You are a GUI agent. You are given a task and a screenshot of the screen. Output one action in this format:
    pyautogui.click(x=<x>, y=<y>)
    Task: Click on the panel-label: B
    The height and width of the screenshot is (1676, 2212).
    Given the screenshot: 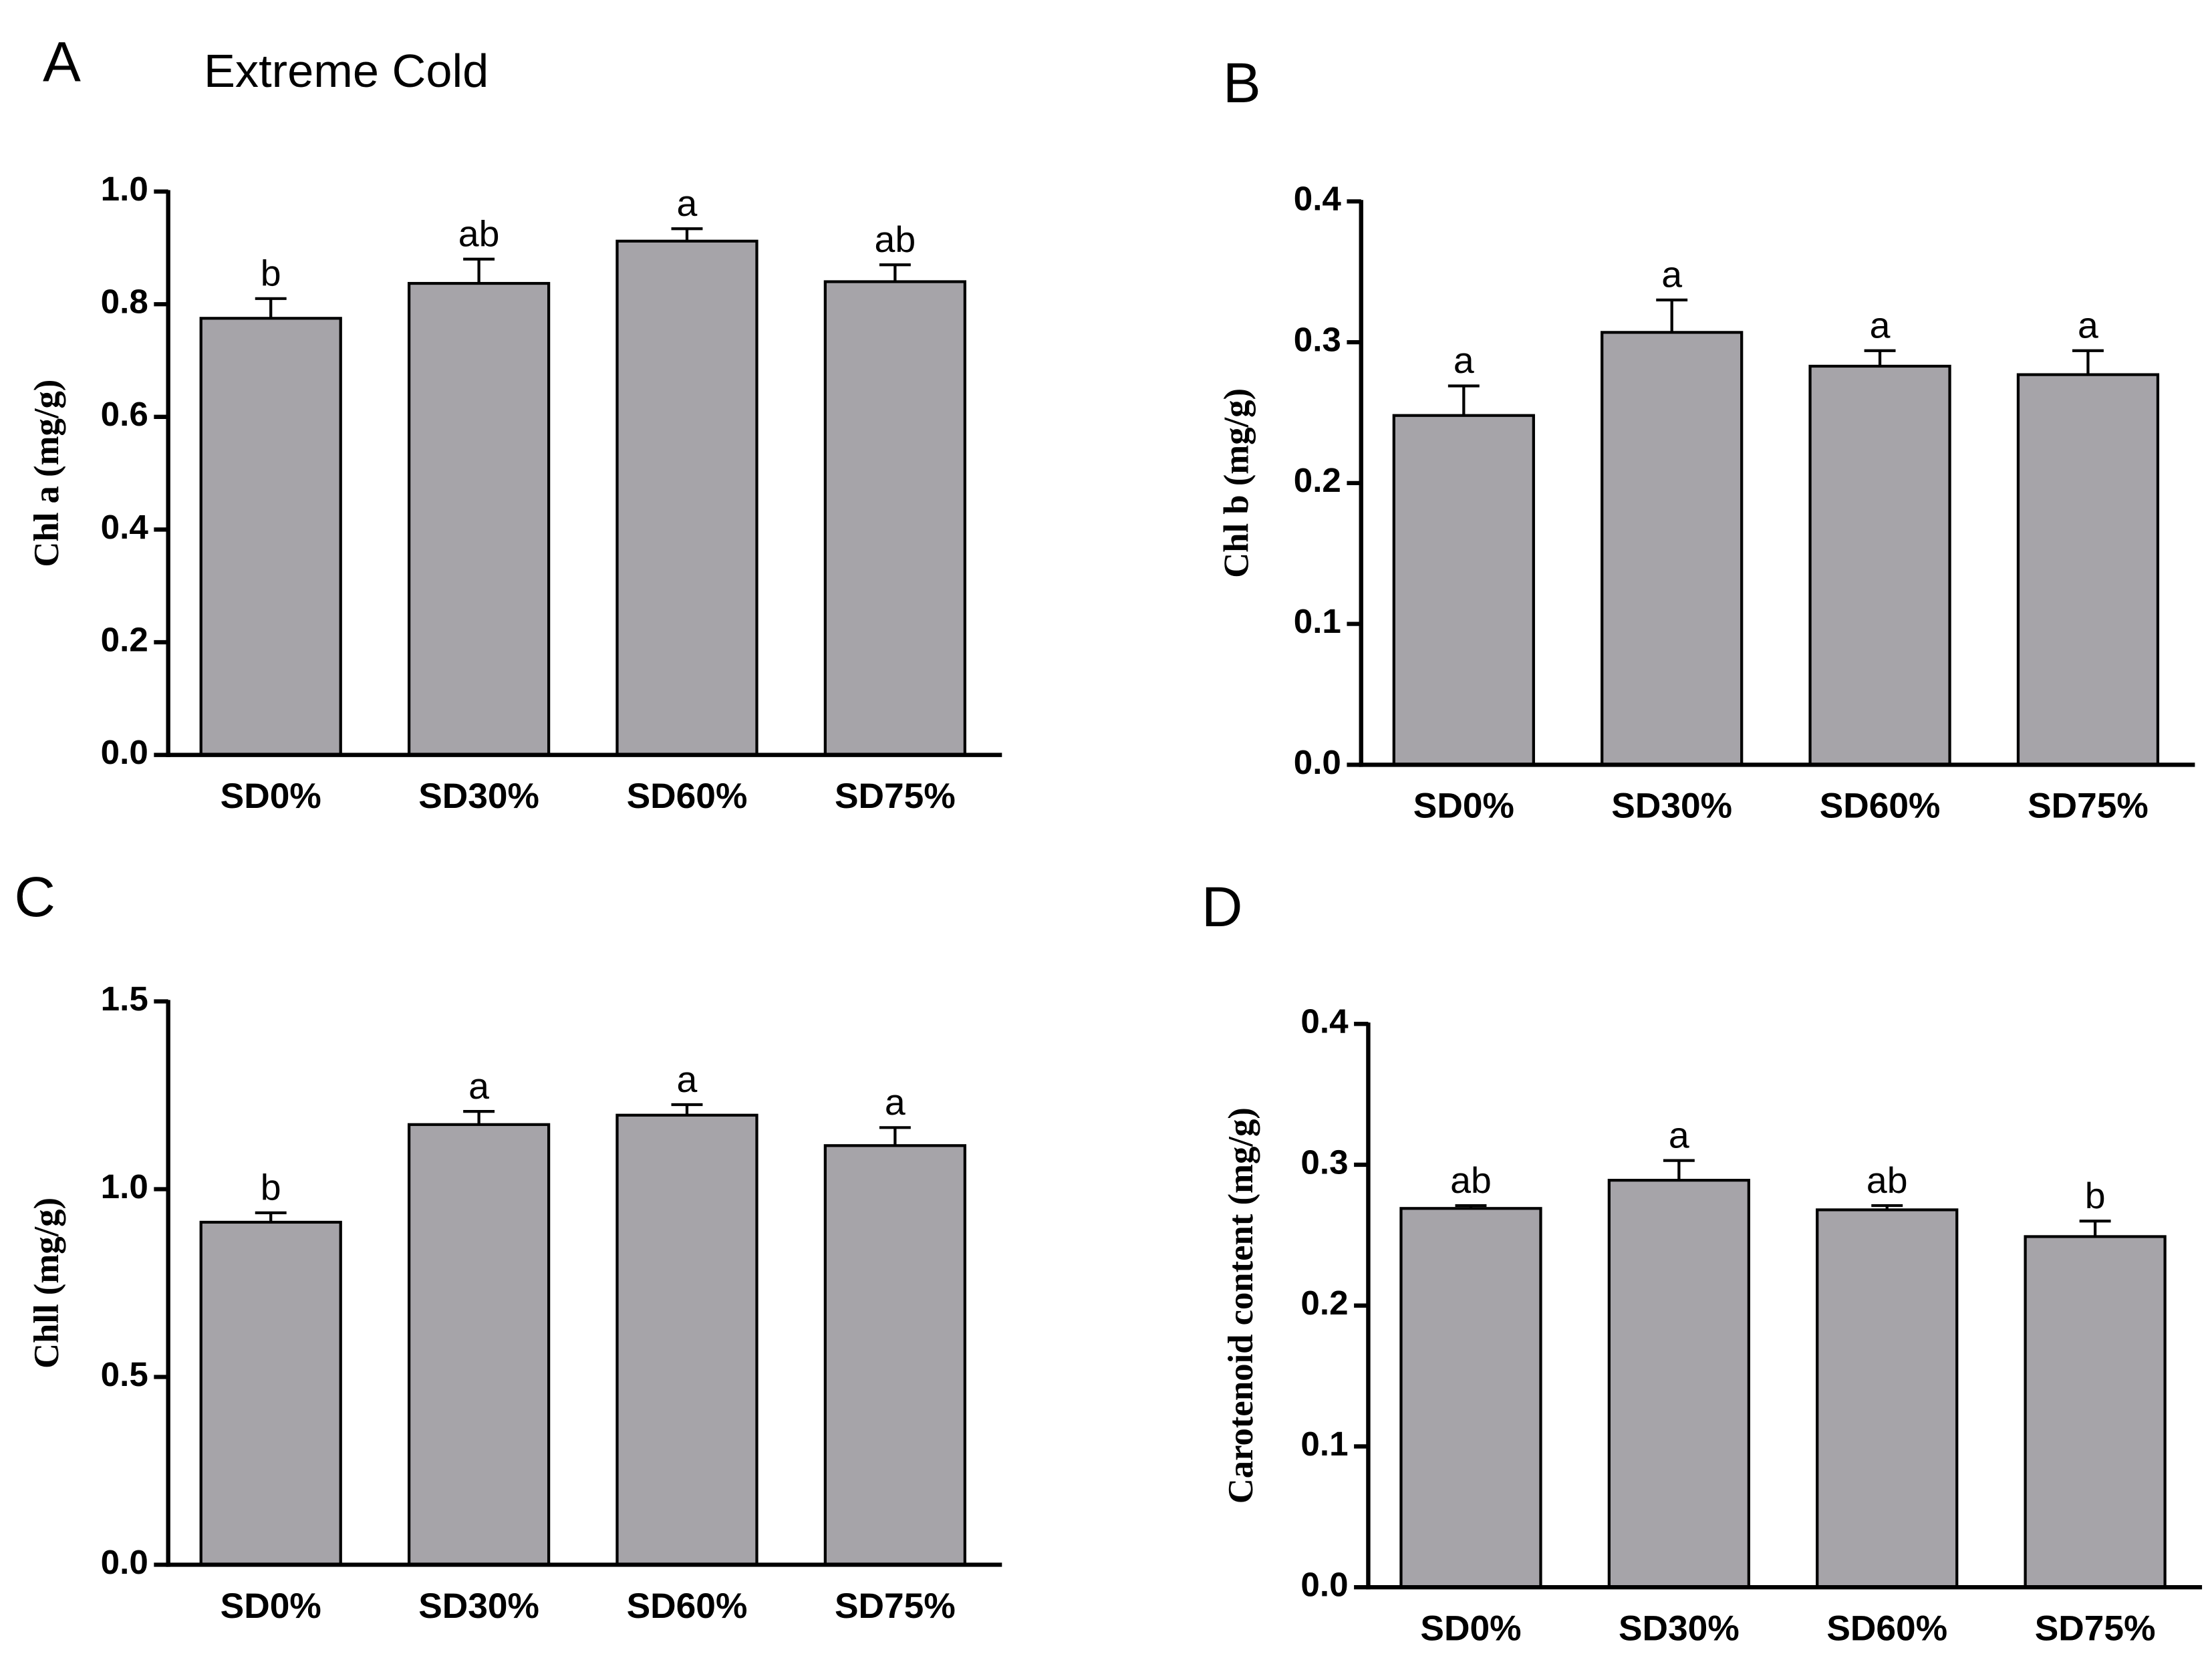 What is the action you would take?
    pyautogui.click(x=1242, y=82)
    